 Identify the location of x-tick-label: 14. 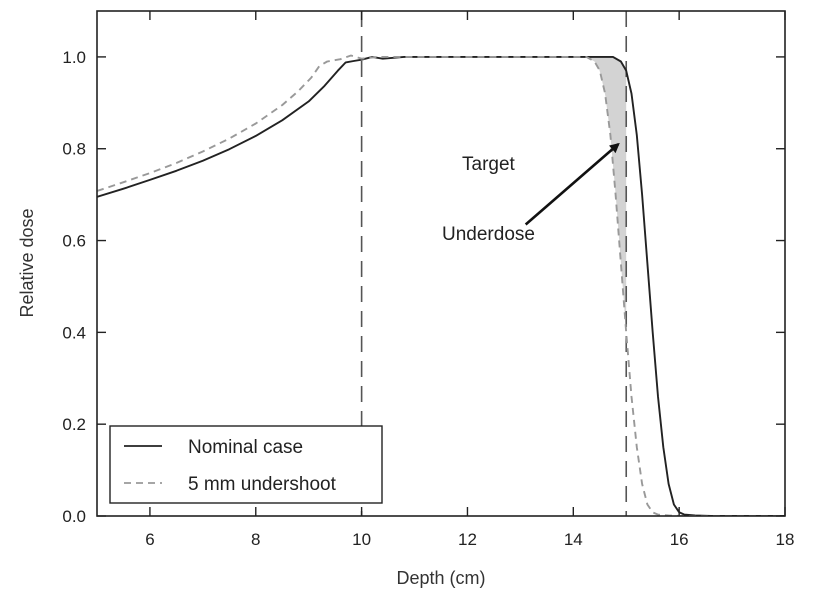
(573, 539).